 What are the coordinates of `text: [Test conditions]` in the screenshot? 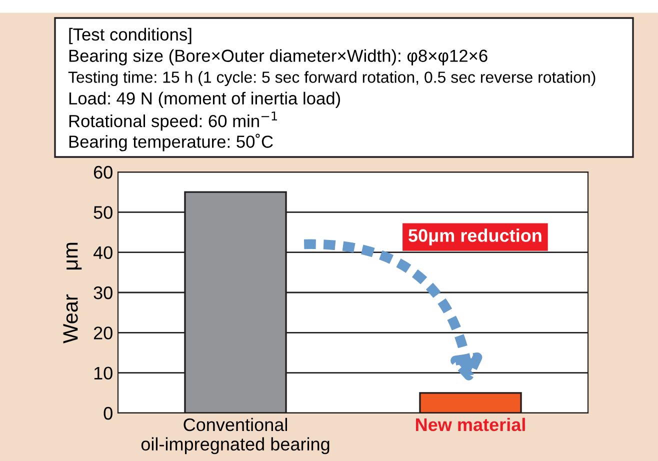 It's located at (130, 36).